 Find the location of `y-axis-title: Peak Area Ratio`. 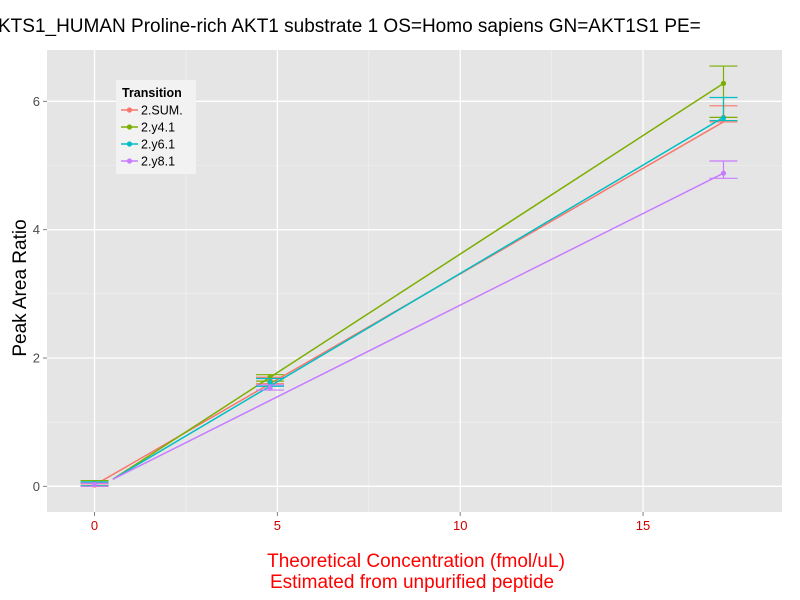

y-axis-title: Peak Area Ratio is located at coordinates (20, 287).